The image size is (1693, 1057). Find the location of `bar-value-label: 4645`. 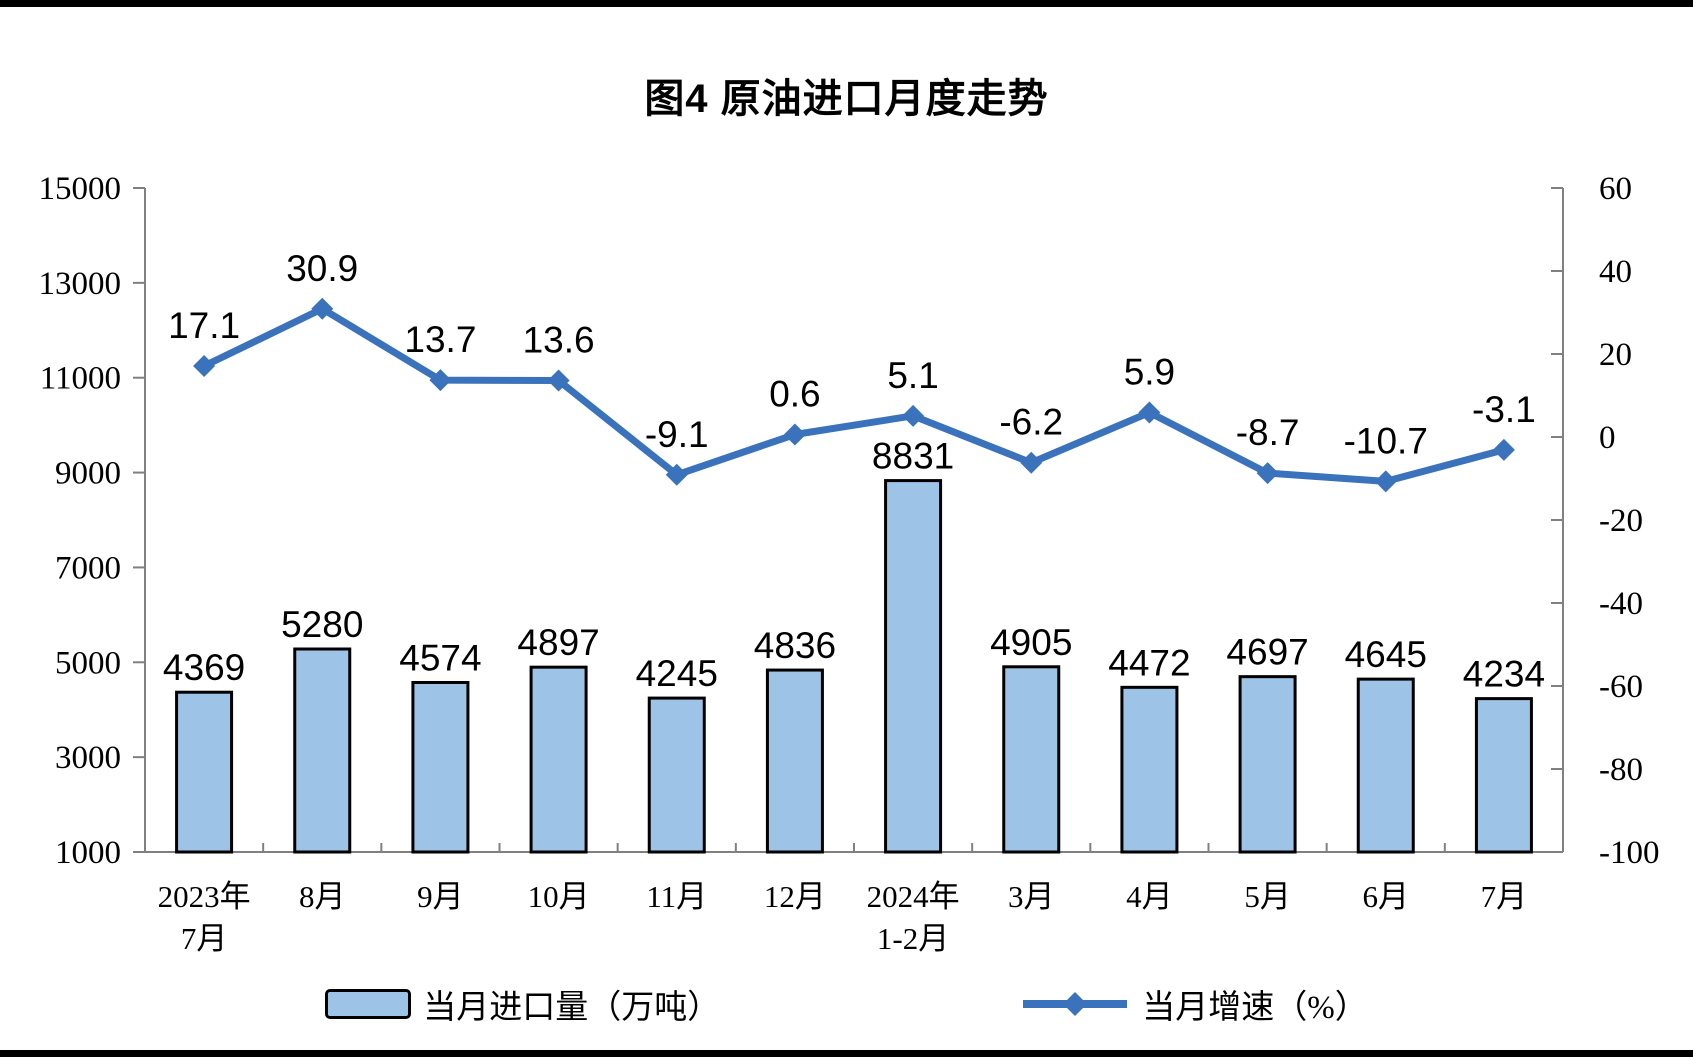

bar-value-label: 4645 is located at coordinates (1386, 654).